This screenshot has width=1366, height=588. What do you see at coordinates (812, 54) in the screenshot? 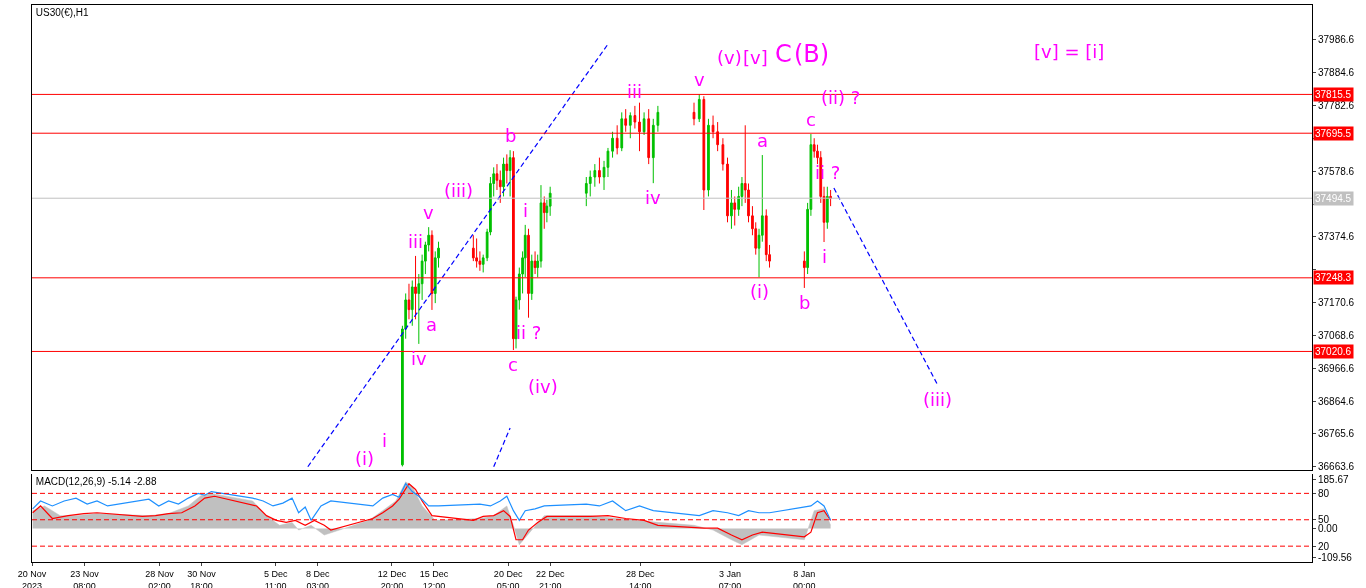
I see `annotation: (B)` at bounding box center [812, 54].